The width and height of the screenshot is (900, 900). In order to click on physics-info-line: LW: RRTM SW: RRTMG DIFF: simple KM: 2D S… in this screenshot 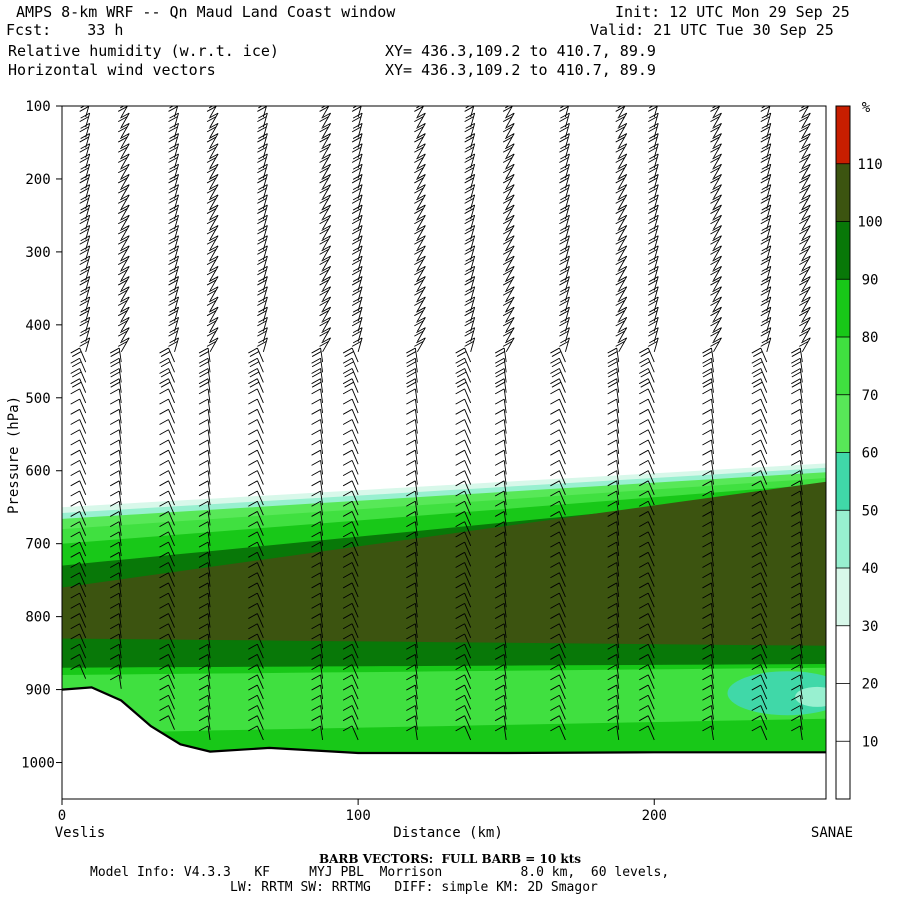, I will do `click(414, 887)`.